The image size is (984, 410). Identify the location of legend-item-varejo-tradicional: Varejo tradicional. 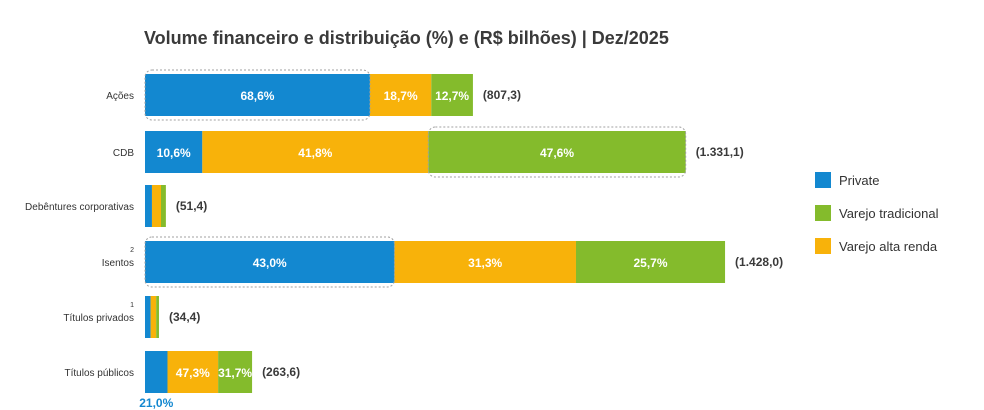
(876, 213).